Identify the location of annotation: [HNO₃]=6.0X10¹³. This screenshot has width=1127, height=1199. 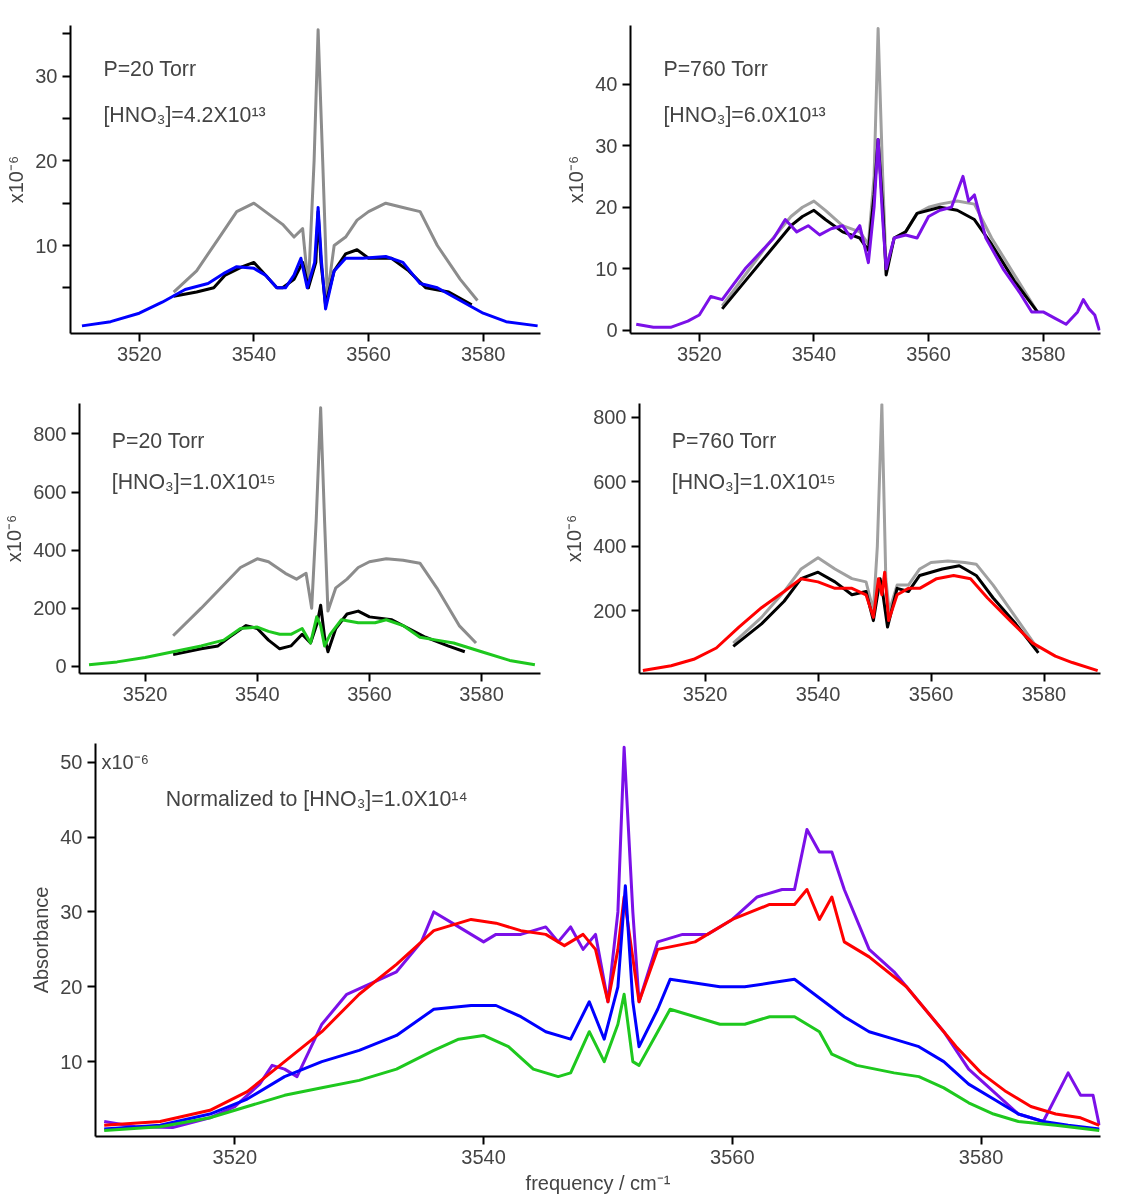
(744, 114).